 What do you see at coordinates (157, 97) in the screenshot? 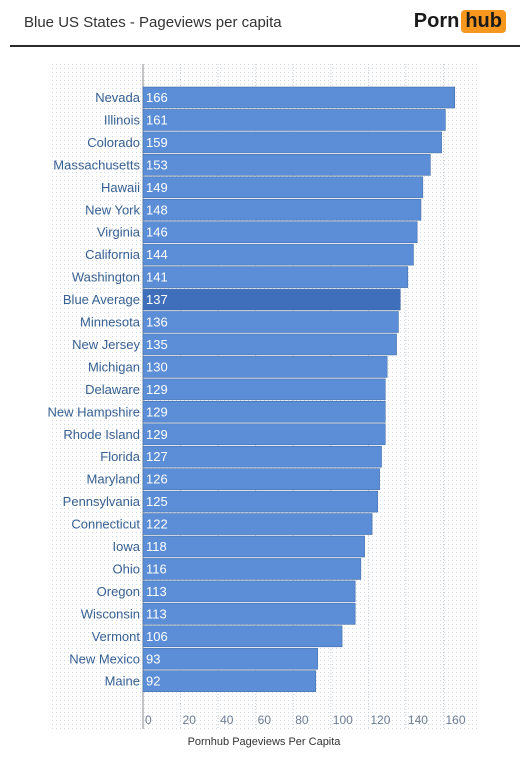
I see `bar-value-label: 166` at bounding box center [157, 97].